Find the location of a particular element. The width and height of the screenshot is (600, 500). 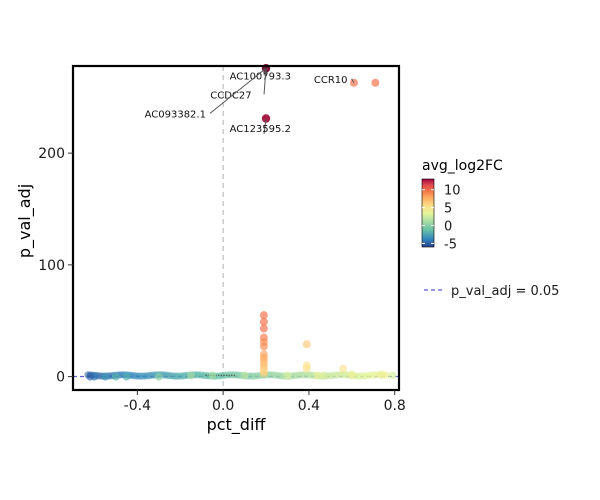

color-legend-ticks: 10 5 0 -5 is located at coordinates (441, 218).